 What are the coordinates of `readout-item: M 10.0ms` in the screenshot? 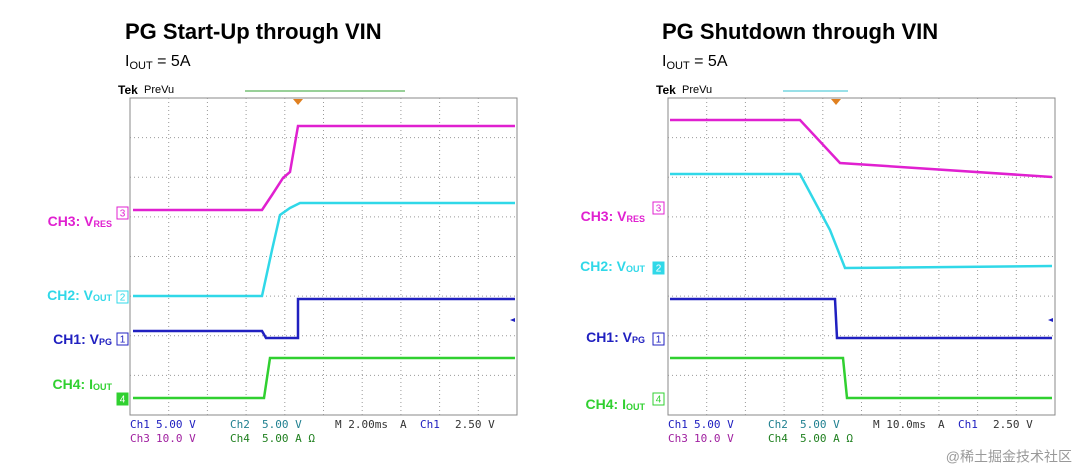 It's located at (899, 424).